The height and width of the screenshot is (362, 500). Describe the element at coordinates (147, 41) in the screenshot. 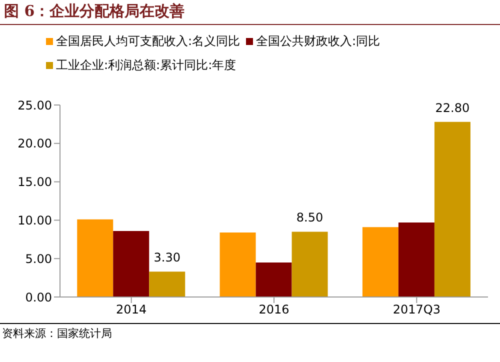

I see `legend-label: 全国居民人均可支配收入:名义同比` at that location.